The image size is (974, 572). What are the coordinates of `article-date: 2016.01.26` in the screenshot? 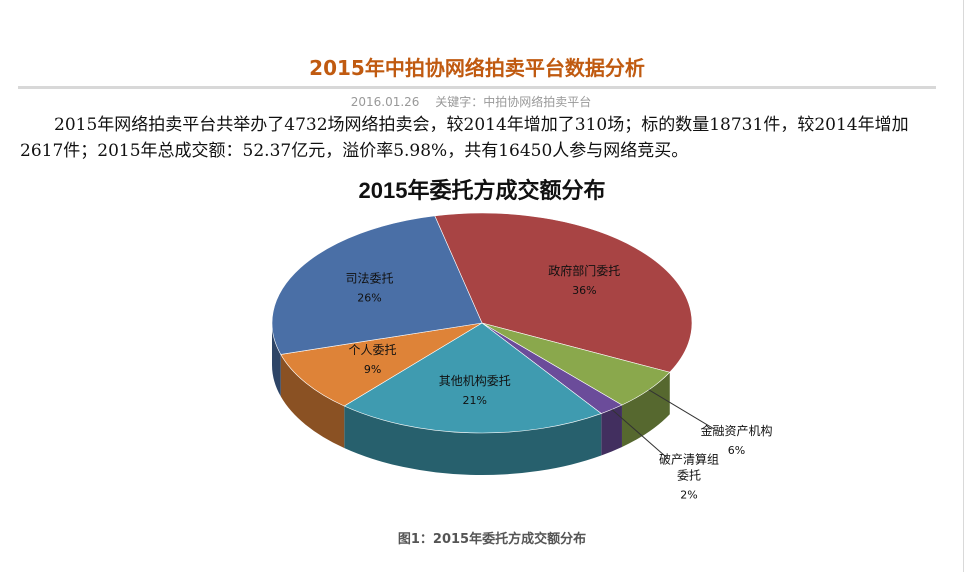 It's located at (385, 102).